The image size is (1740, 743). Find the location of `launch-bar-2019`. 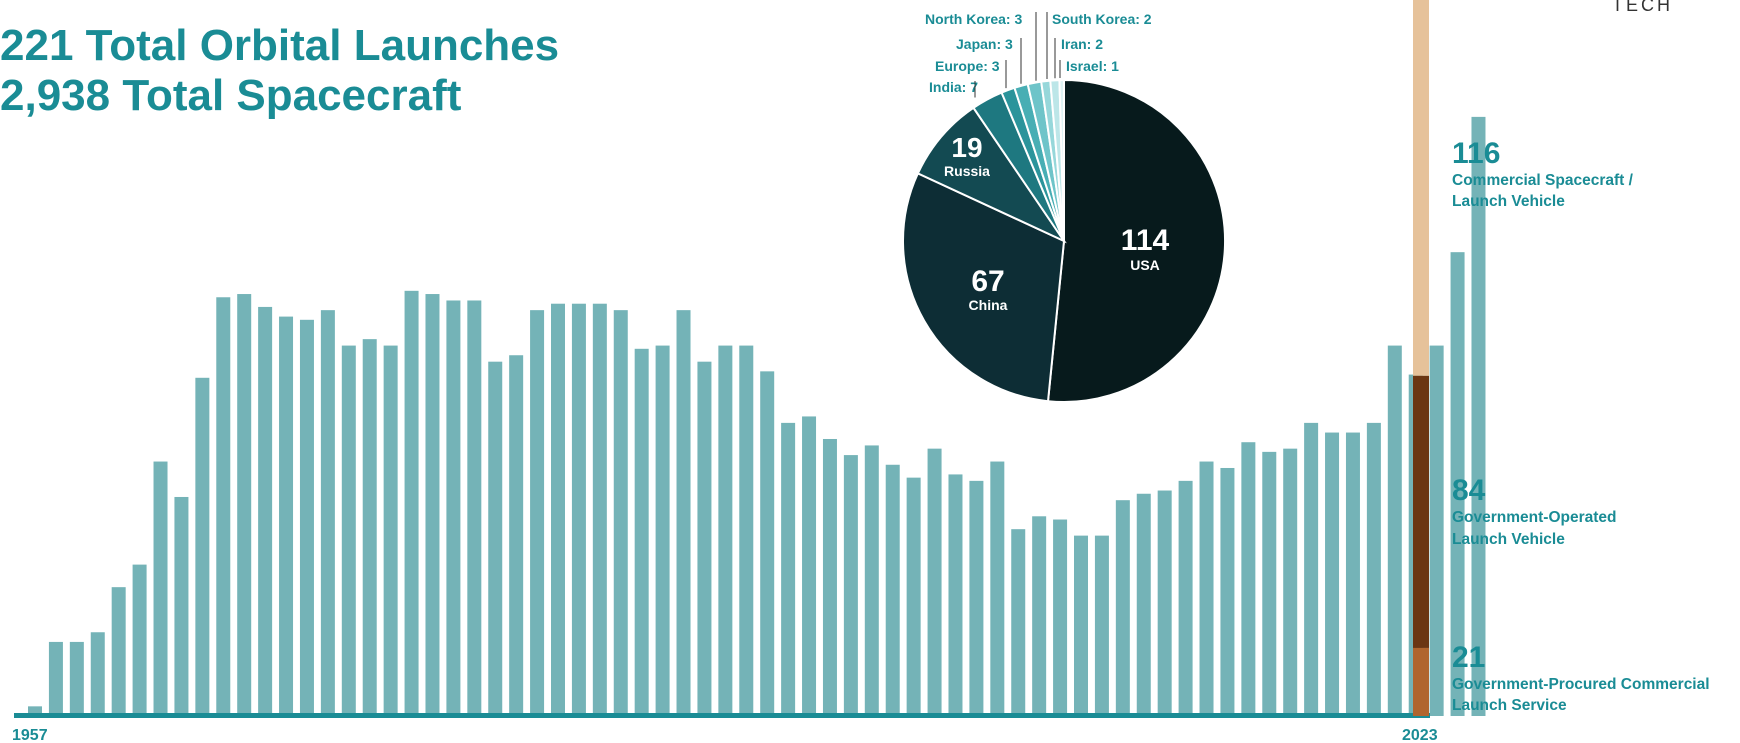

launch-bar-2019 is located at coordinates (1332, 574).